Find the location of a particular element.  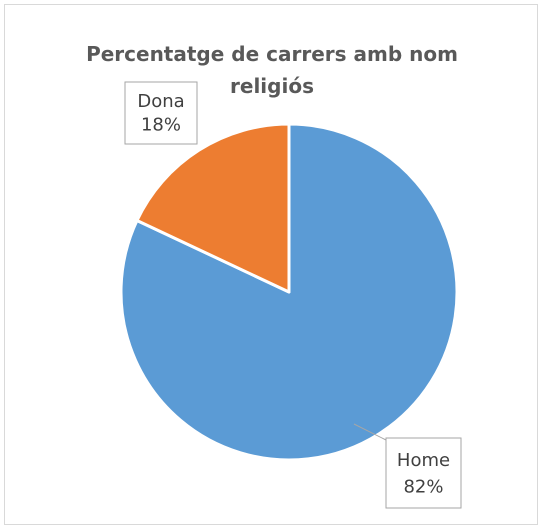

chart-title: Percentatge de carrers amb nom religiós is located at coordinates (272, 70).